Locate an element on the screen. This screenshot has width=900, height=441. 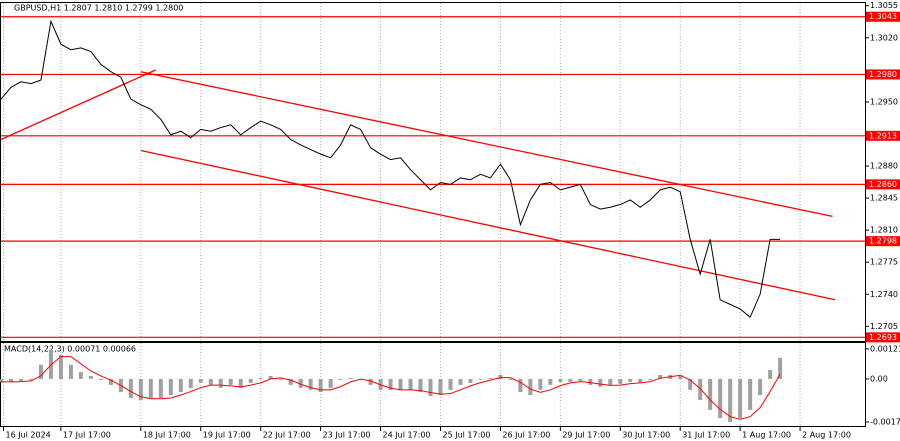
x-tick-label: 29 Jul 17:00 is located at coordinates (586, 435).